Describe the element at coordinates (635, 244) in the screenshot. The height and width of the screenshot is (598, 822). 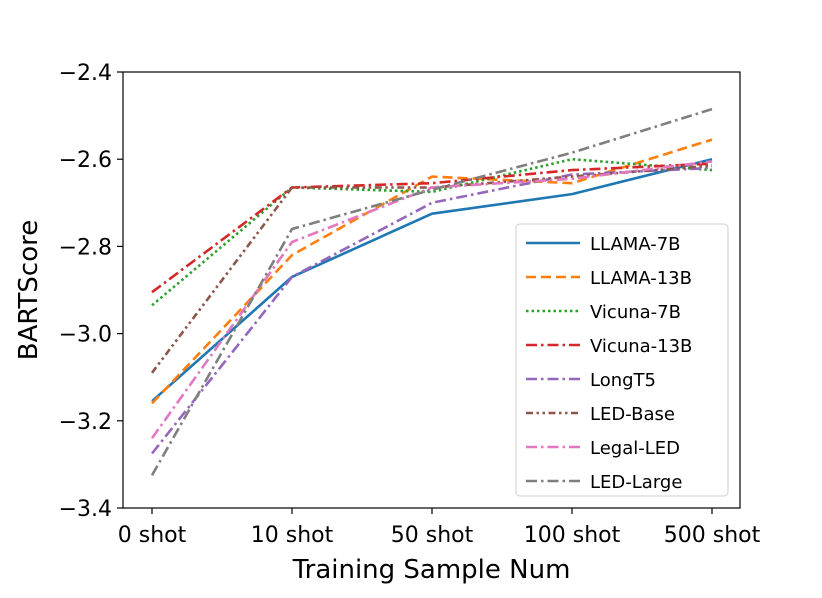
I see `legend-label: LLAMA-7B` at that location.